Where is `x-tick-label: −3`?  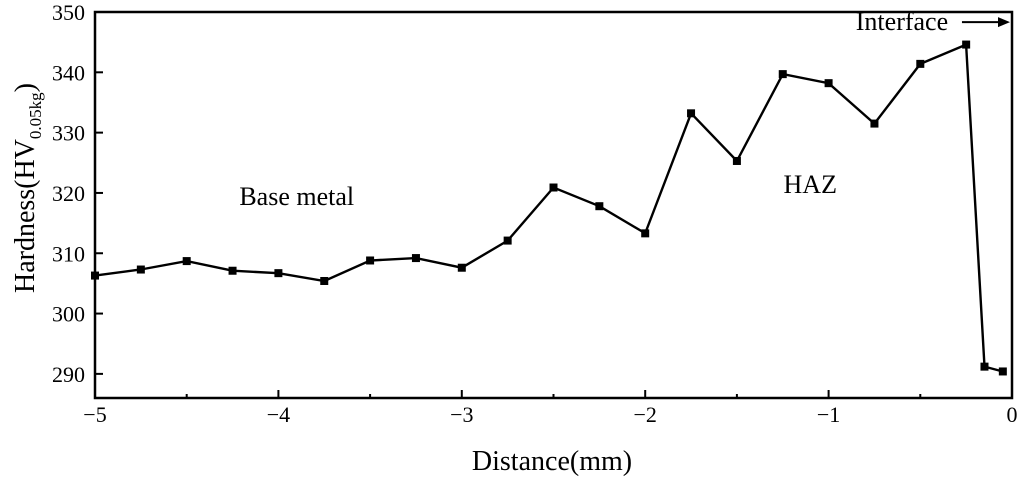
x-tick-label: −3 is located at coordinates (461, 414).